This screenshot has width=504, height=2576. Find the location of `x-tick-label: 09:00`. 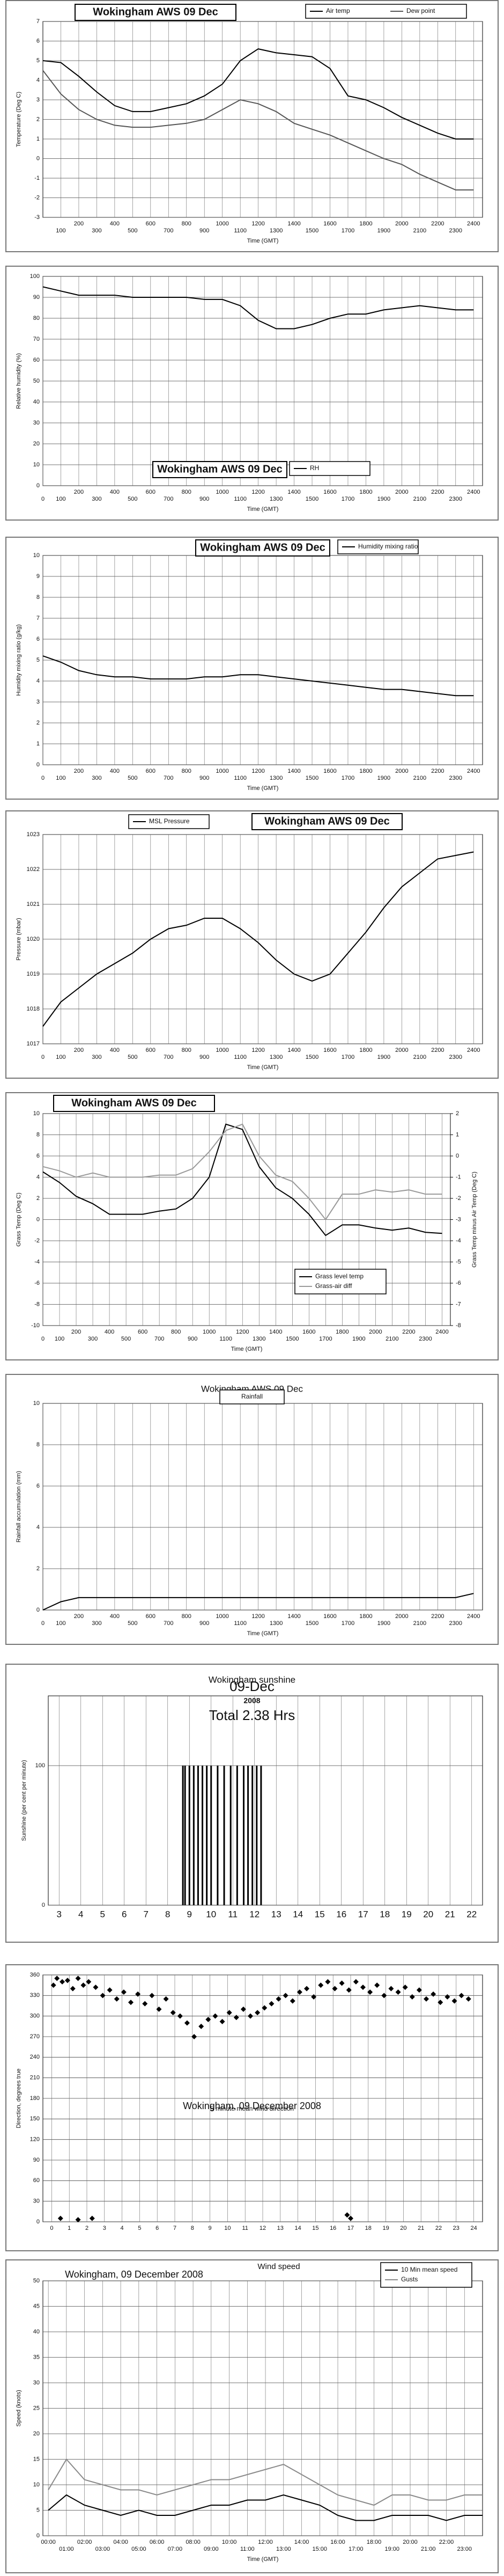

x-tick-label: 09:00 is located at coordinates (211, 2549).